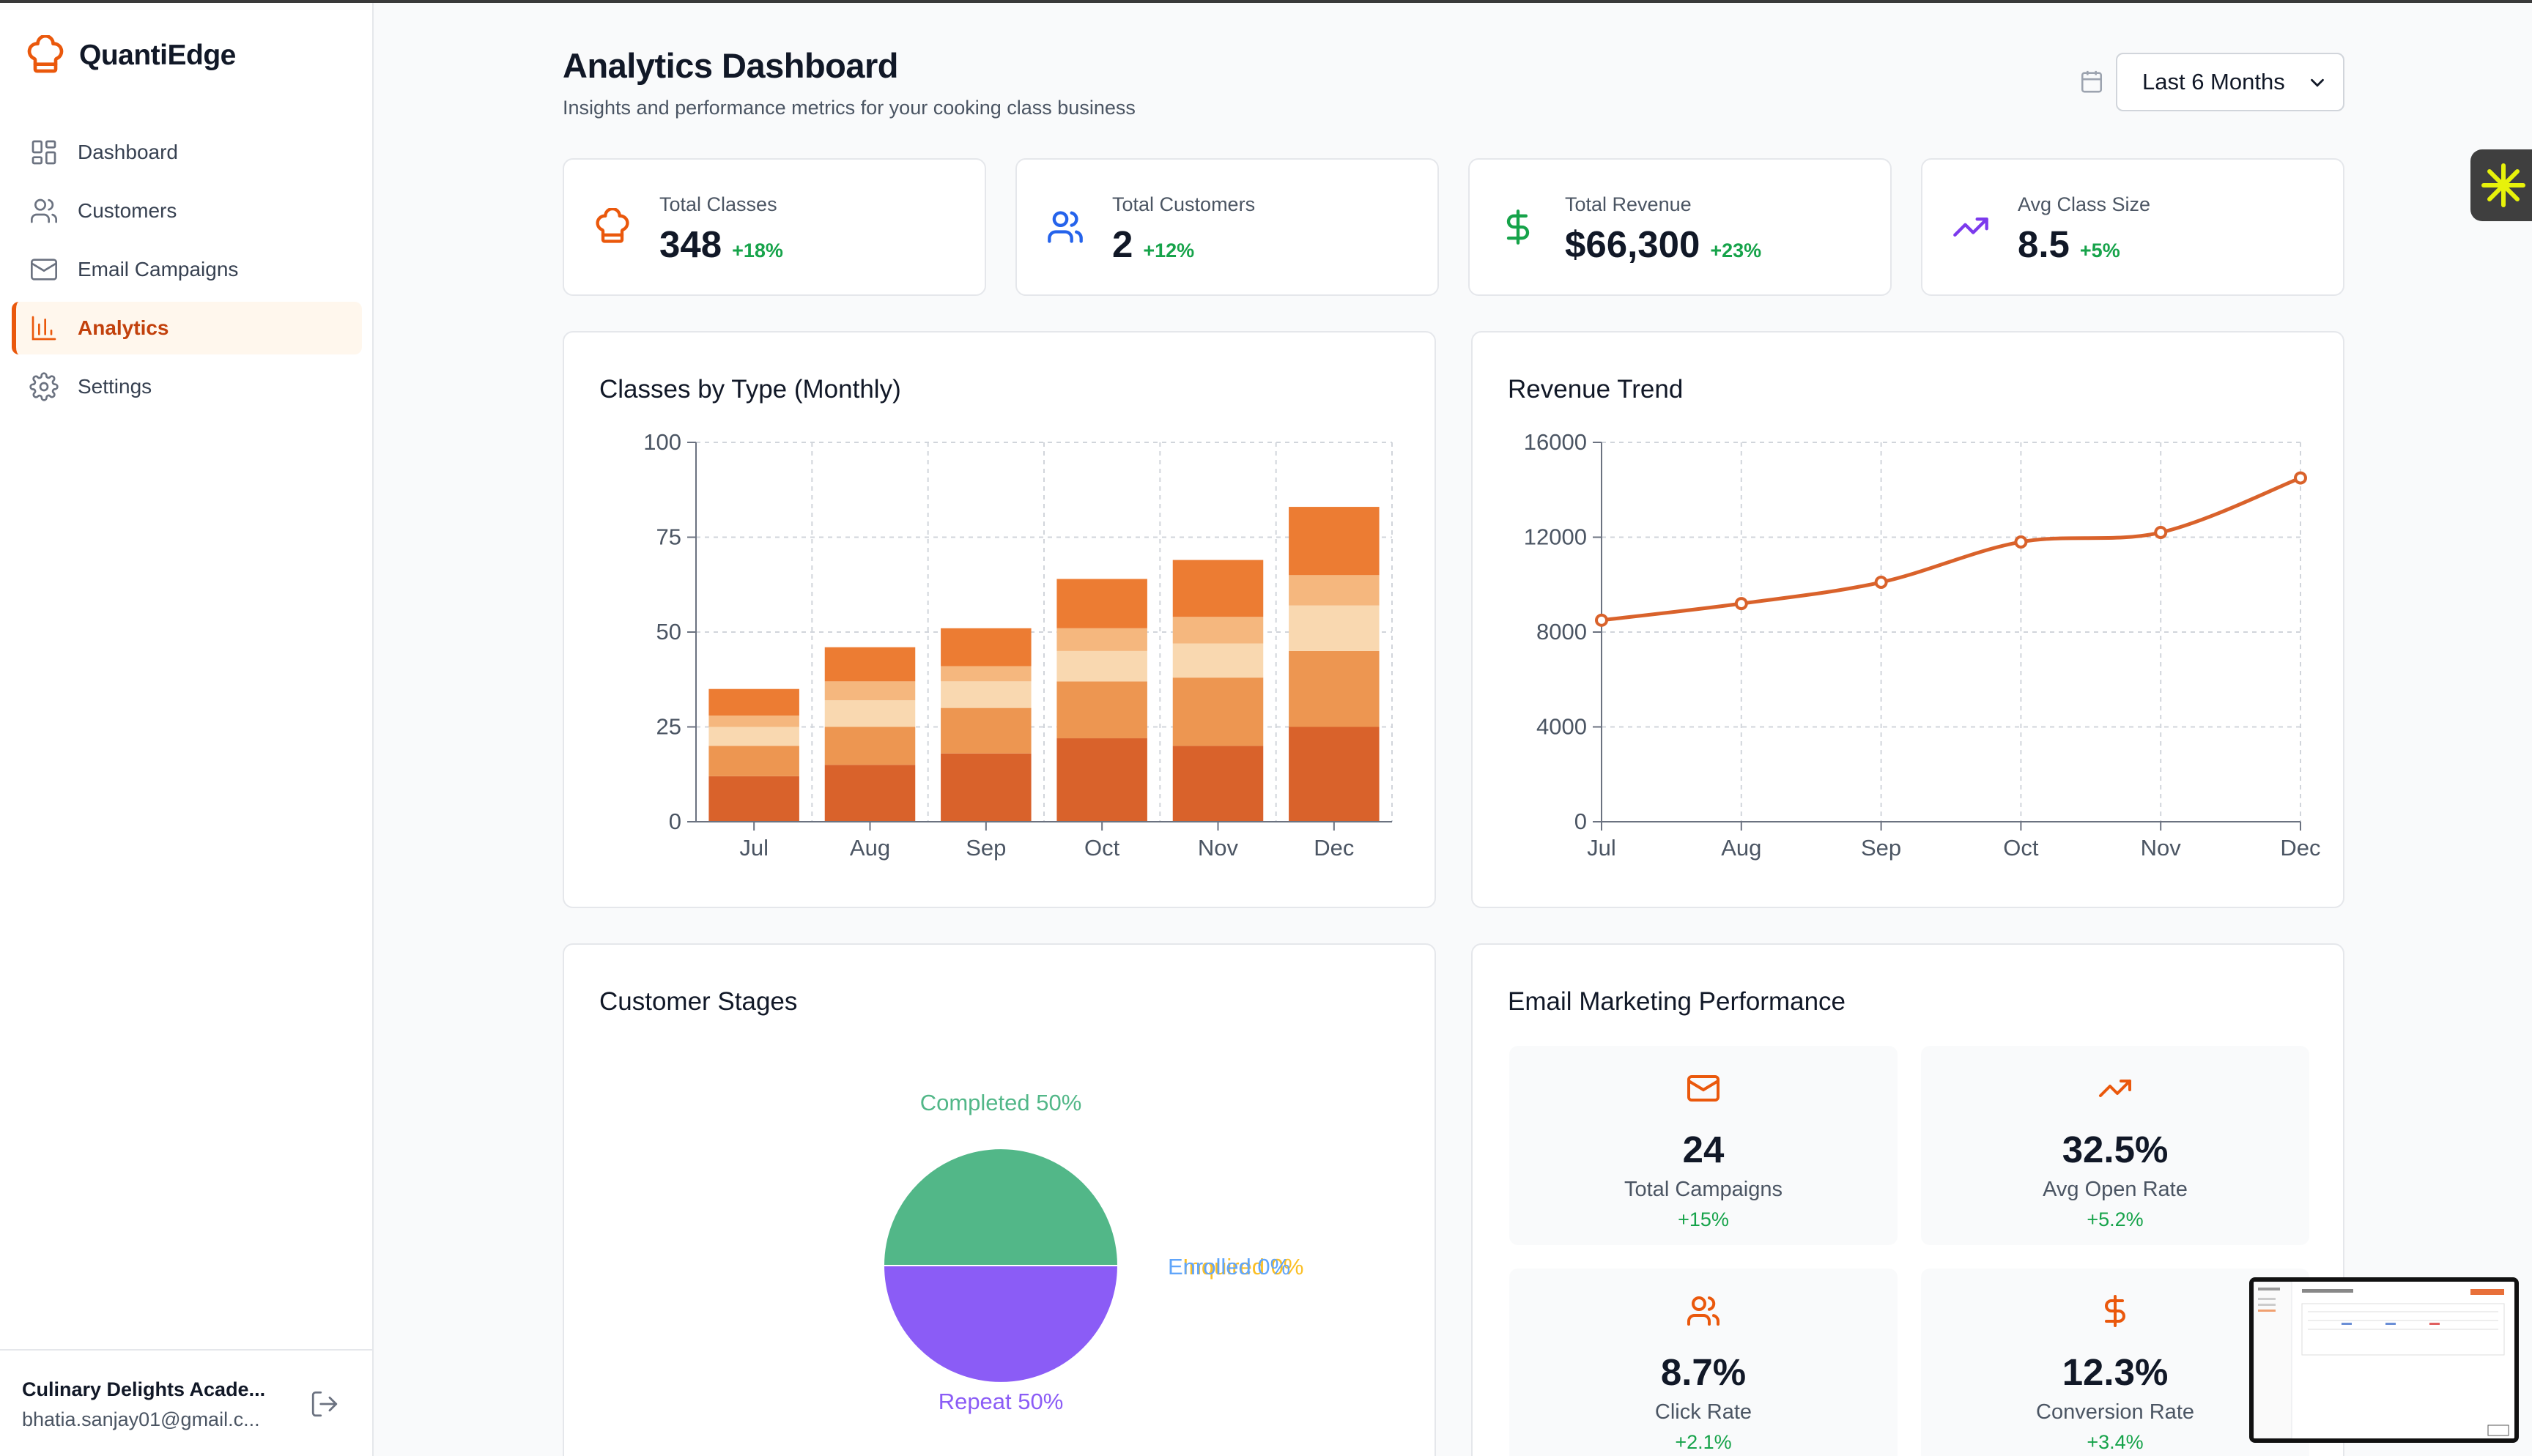 This screenshot has width=2532, height=1456. Describe the element at coordinates (718, 204) in the screenshot. I see `stat-label: Total Classes` at that location.